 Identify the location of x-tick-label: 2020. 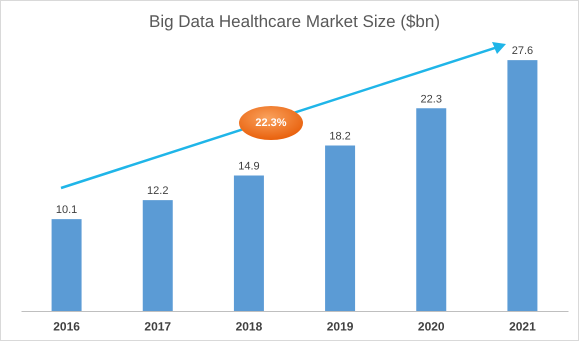
(431, 327).